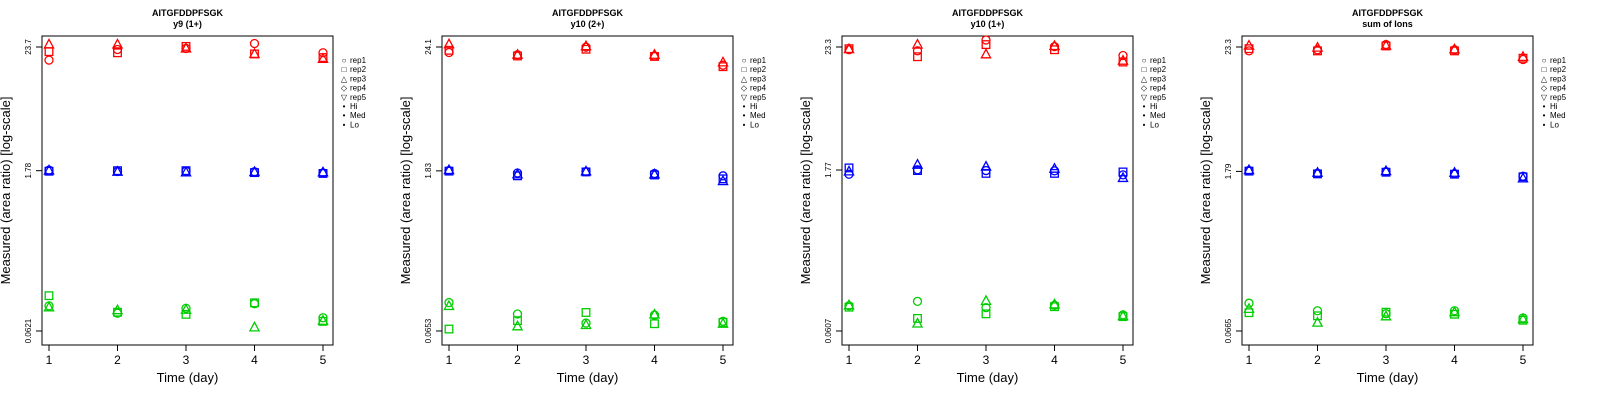 The height and width of the screenshot is (400, 1600). I want to click on legend-label: rep1, so click(1158, 60).